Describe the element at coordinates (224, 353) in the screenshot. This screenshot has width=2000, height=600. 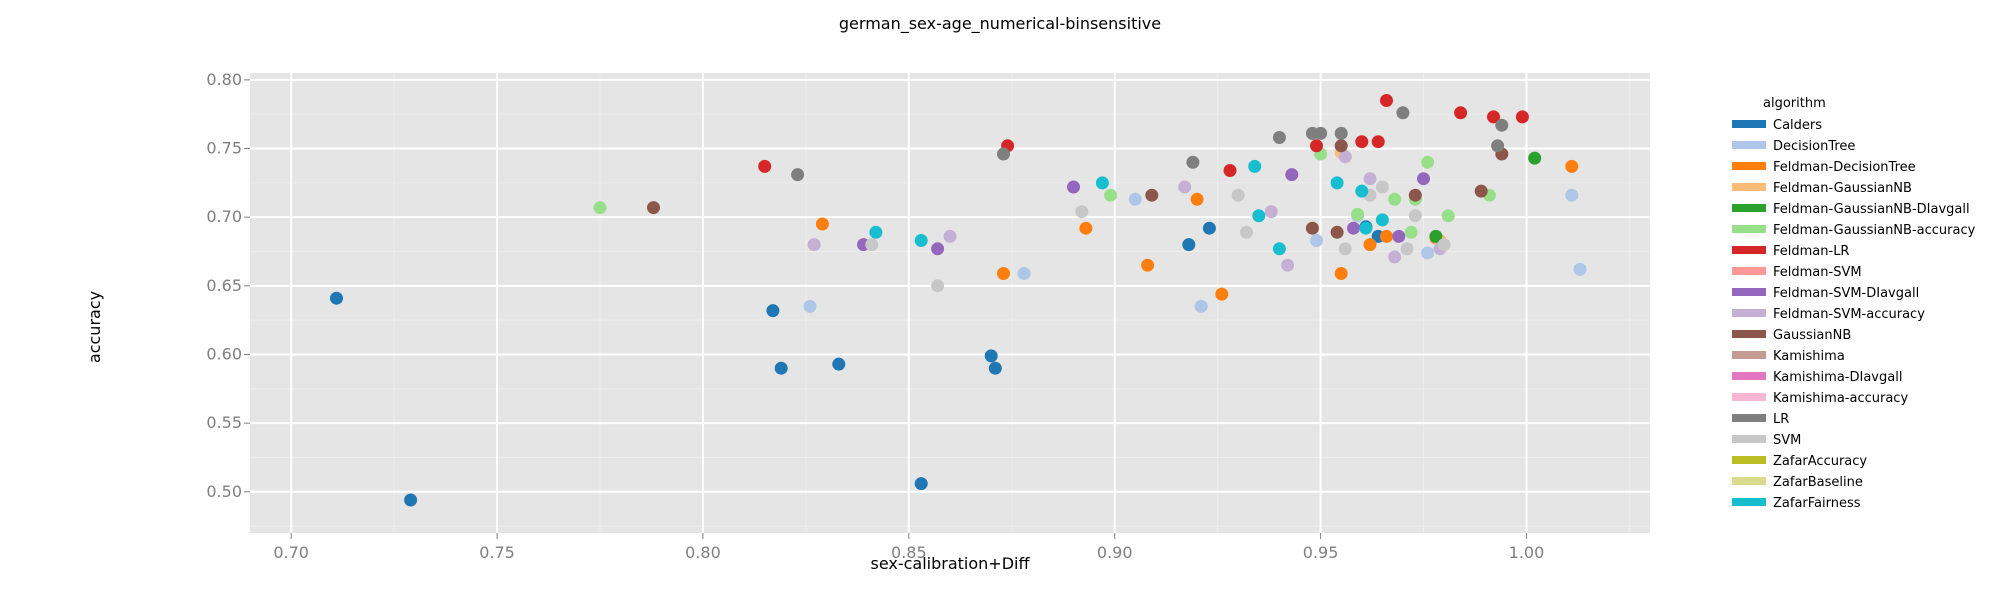
I see `y-tick-label: 0.60` at that location.